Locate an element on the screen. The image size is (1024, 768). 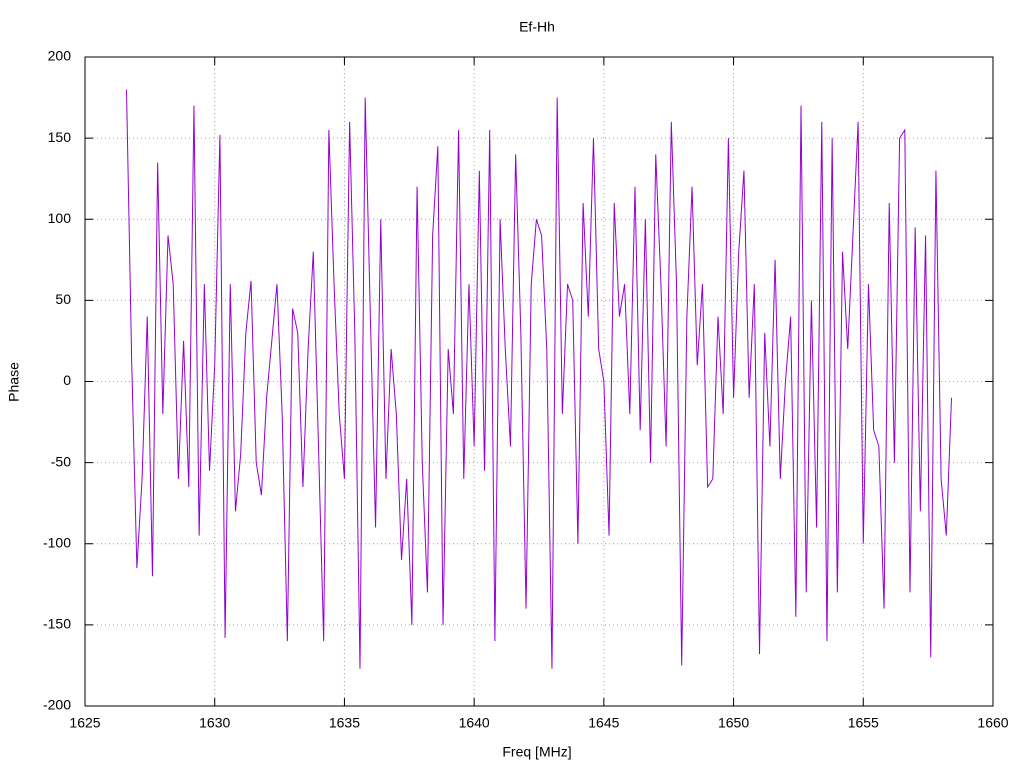
y-tick-label: 50 is located at coordinates (63, 299).